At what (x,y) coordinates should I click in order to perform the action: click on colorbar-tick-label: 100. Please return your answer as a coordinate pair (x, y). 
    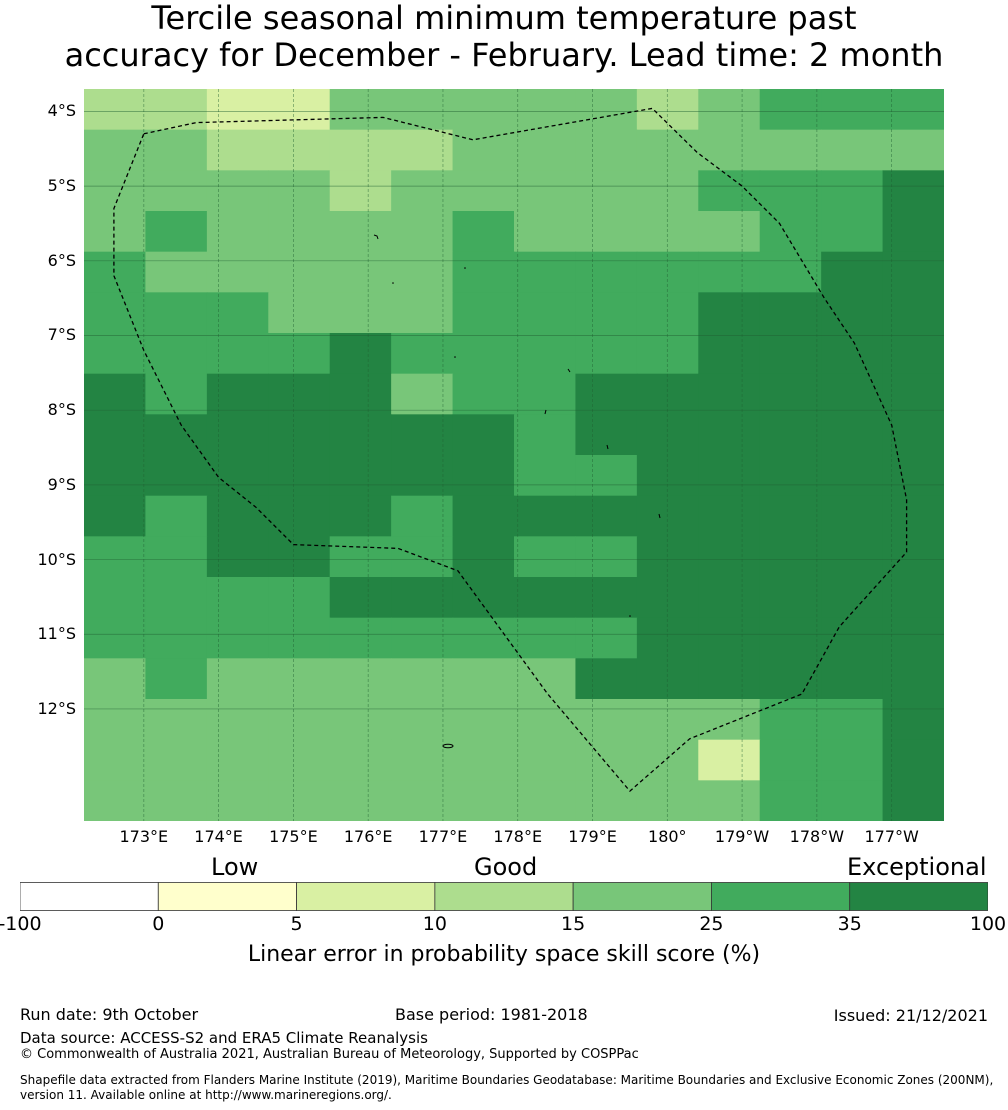
    Looking at the image, I should click on (988, 924).